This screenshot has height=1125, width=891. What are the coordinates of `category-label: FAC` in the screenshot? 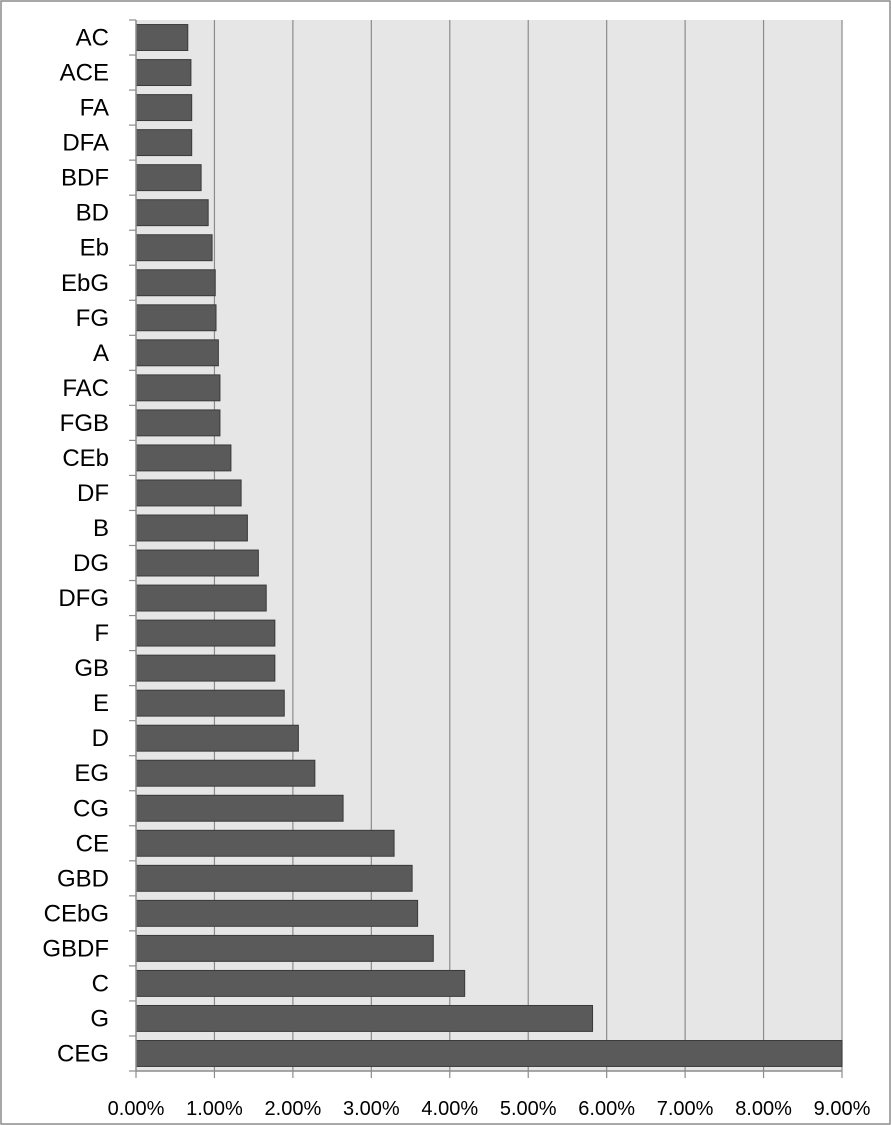 It's located at (85, 388).